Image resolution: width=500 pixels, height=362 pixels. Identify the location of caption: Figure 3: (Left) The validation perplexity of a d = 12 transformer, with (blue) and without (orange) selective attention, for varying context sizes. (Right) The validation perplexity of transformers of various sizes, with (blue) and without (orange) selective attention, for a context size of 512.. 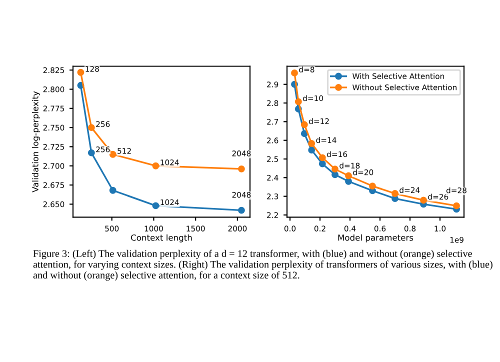
(262, 265).